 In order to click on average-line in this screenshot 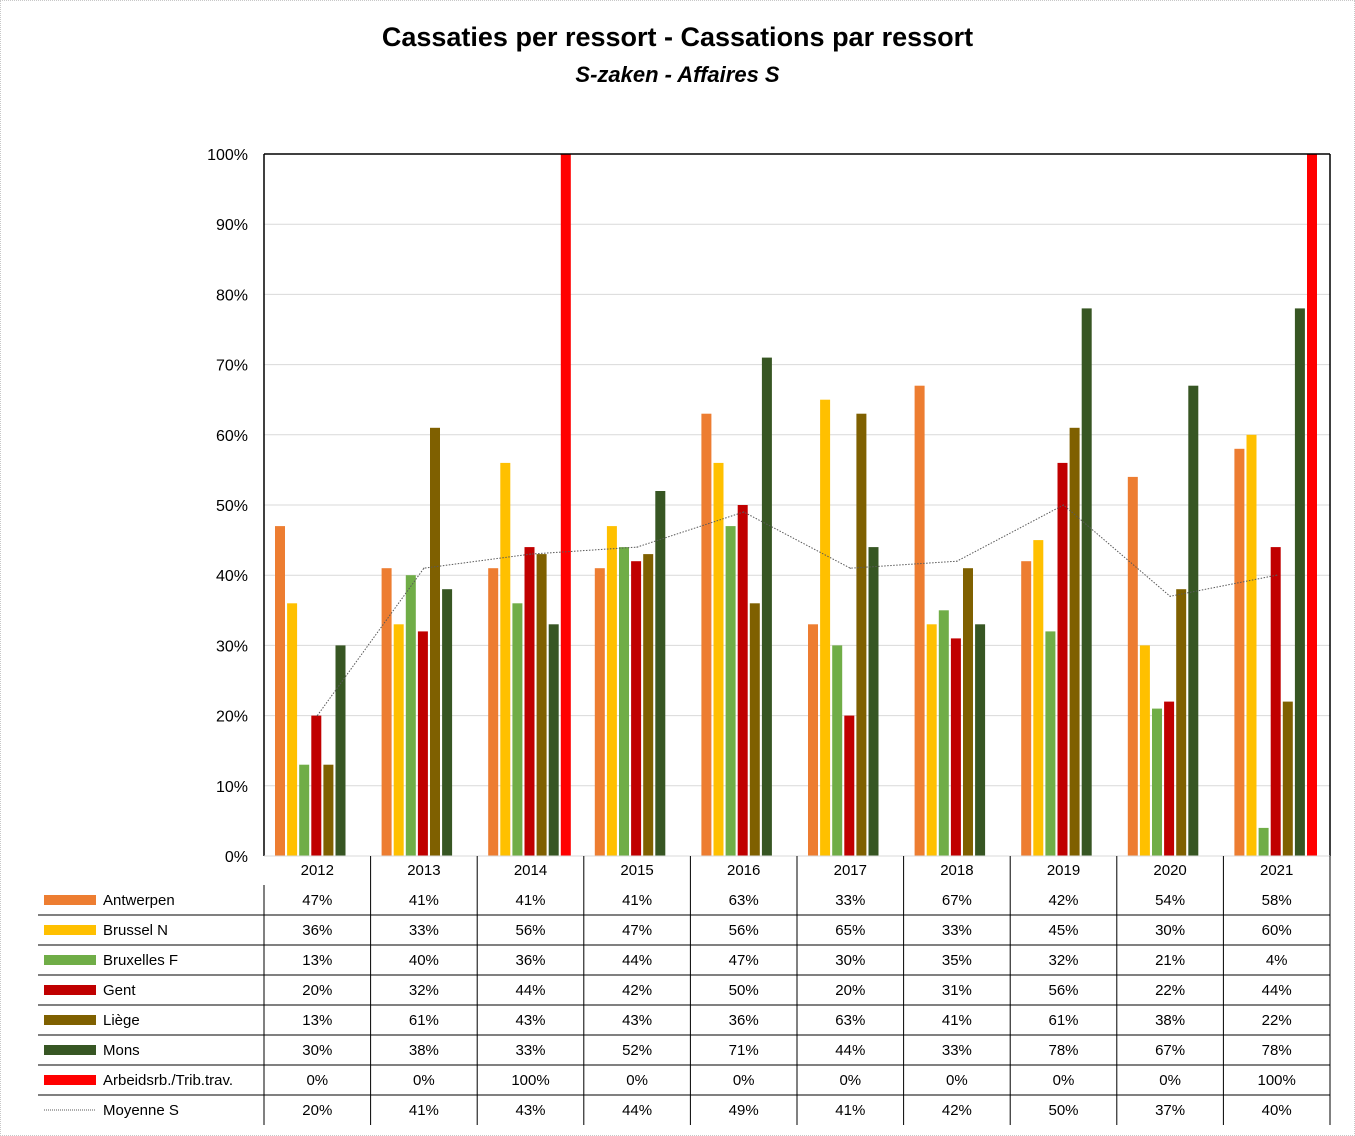, I will do `click(797, 610)`.